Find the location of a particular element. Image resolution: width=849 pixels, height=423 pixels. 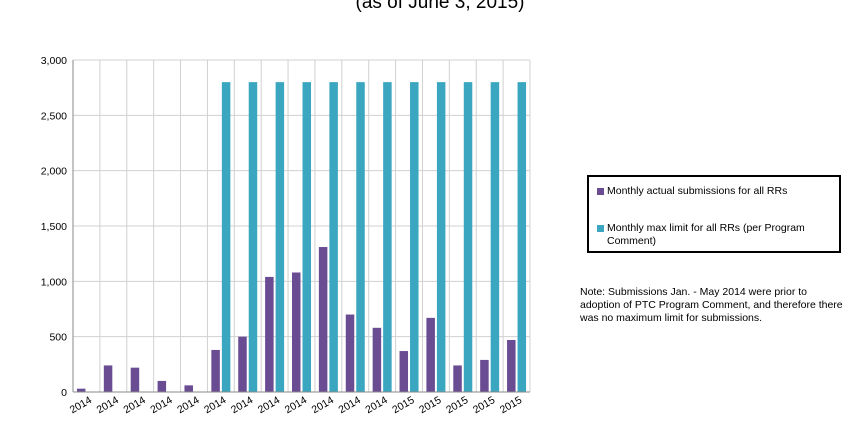

legend-swatch-max is located at coordinates (600, 228).